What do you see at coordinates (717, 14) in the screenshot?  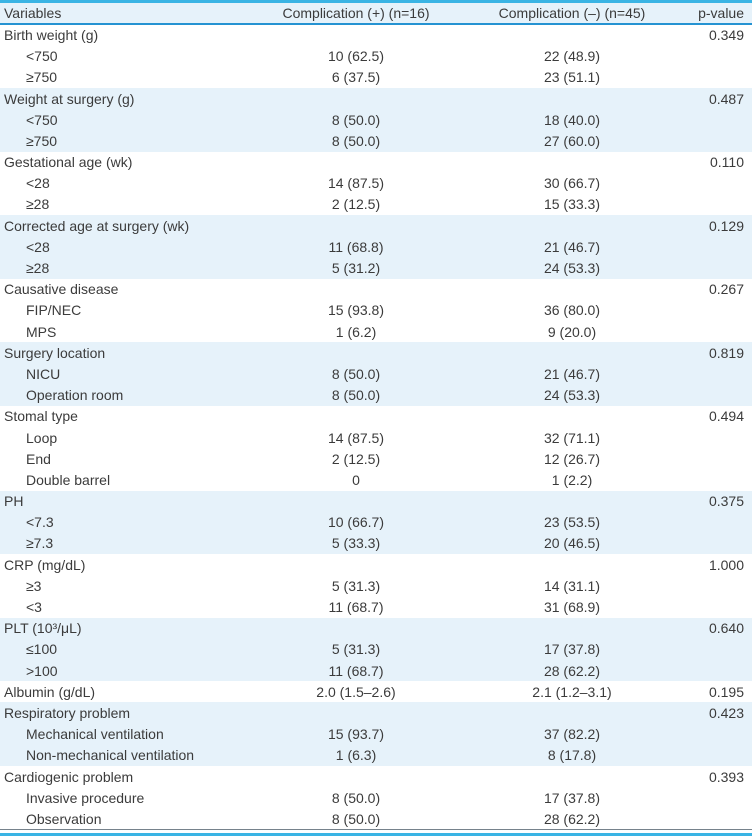 I see `col-header-p-value: p-value` at bounding box center [717, 14].